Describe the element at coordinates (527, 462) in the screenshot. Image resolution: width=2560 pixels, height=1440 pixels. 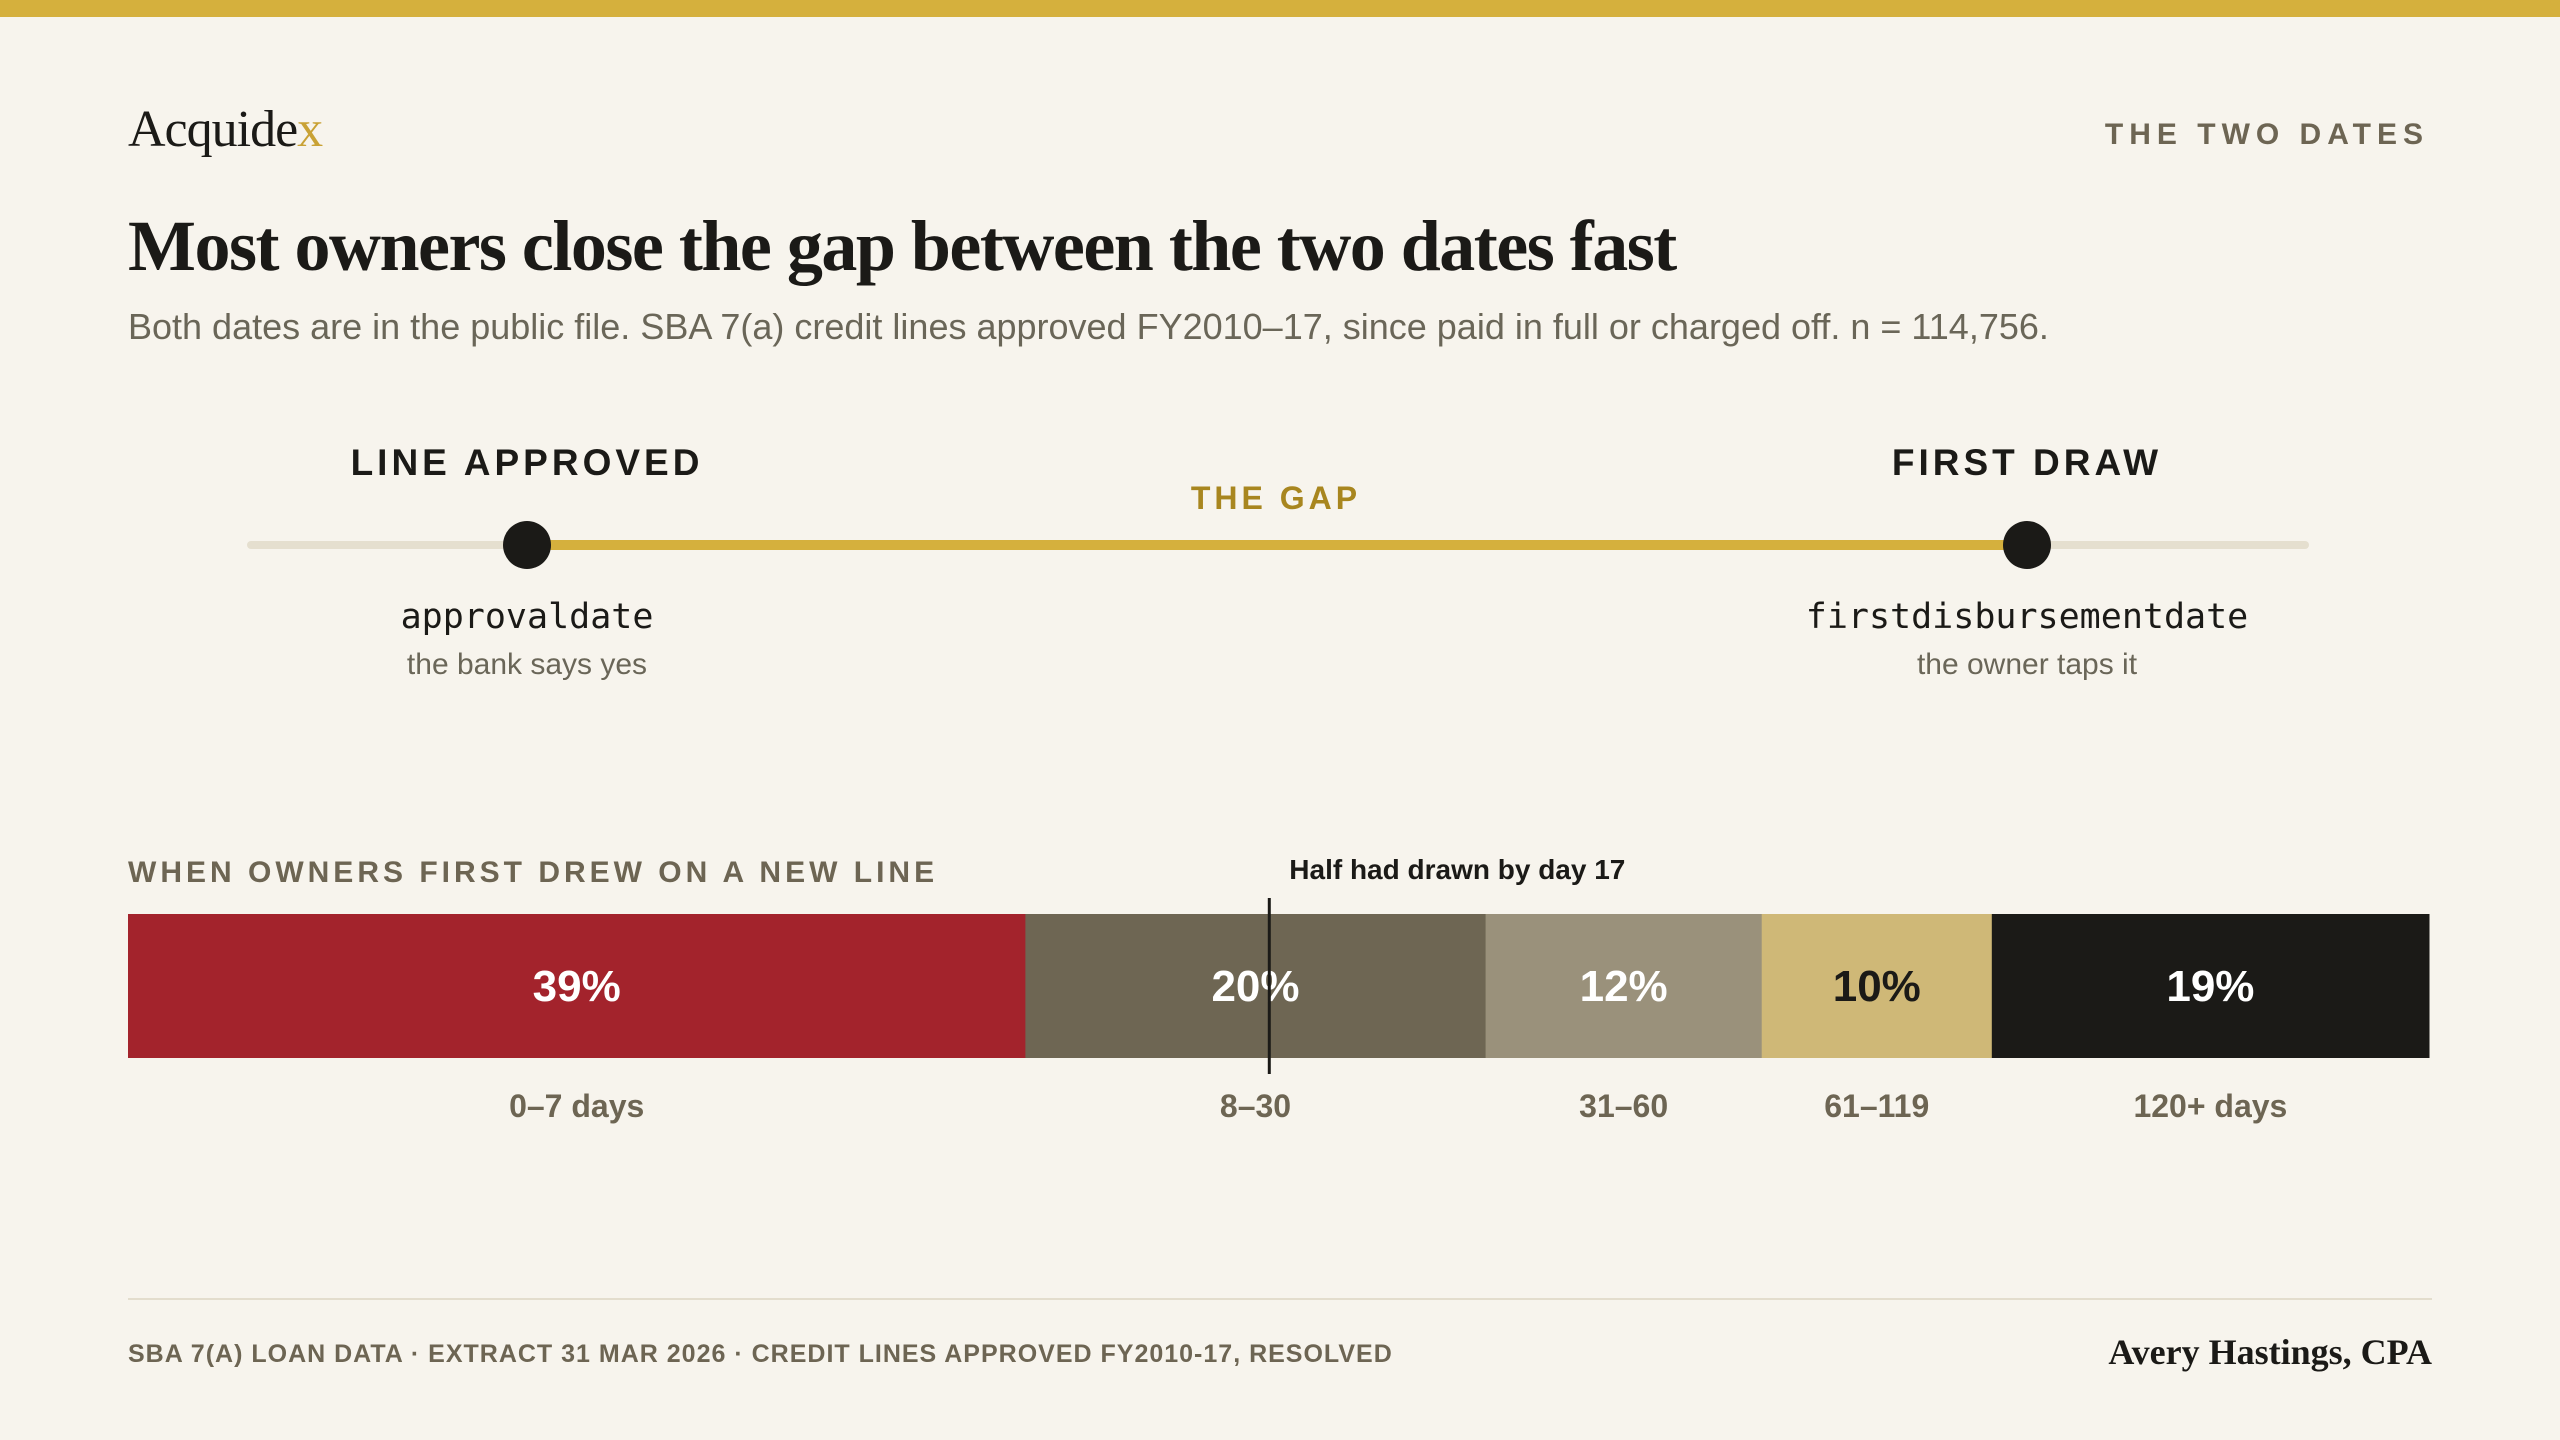
I see `timeline-start-title: LINE APPROVED` at that location.